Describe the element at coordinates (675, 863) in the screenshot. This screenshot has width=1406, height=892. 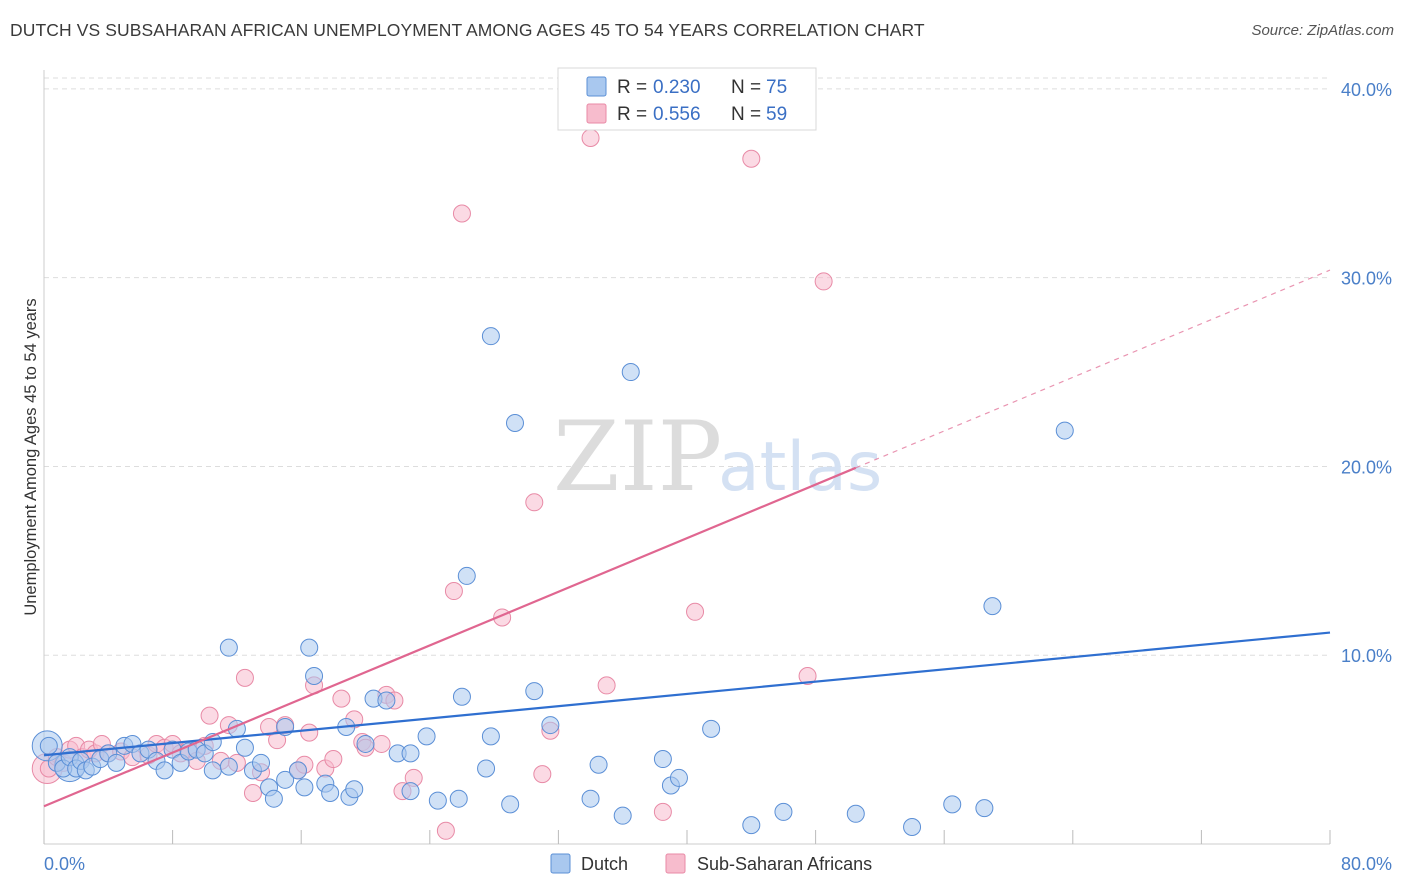
I see `bottom-legend-swatch-african` at that location.